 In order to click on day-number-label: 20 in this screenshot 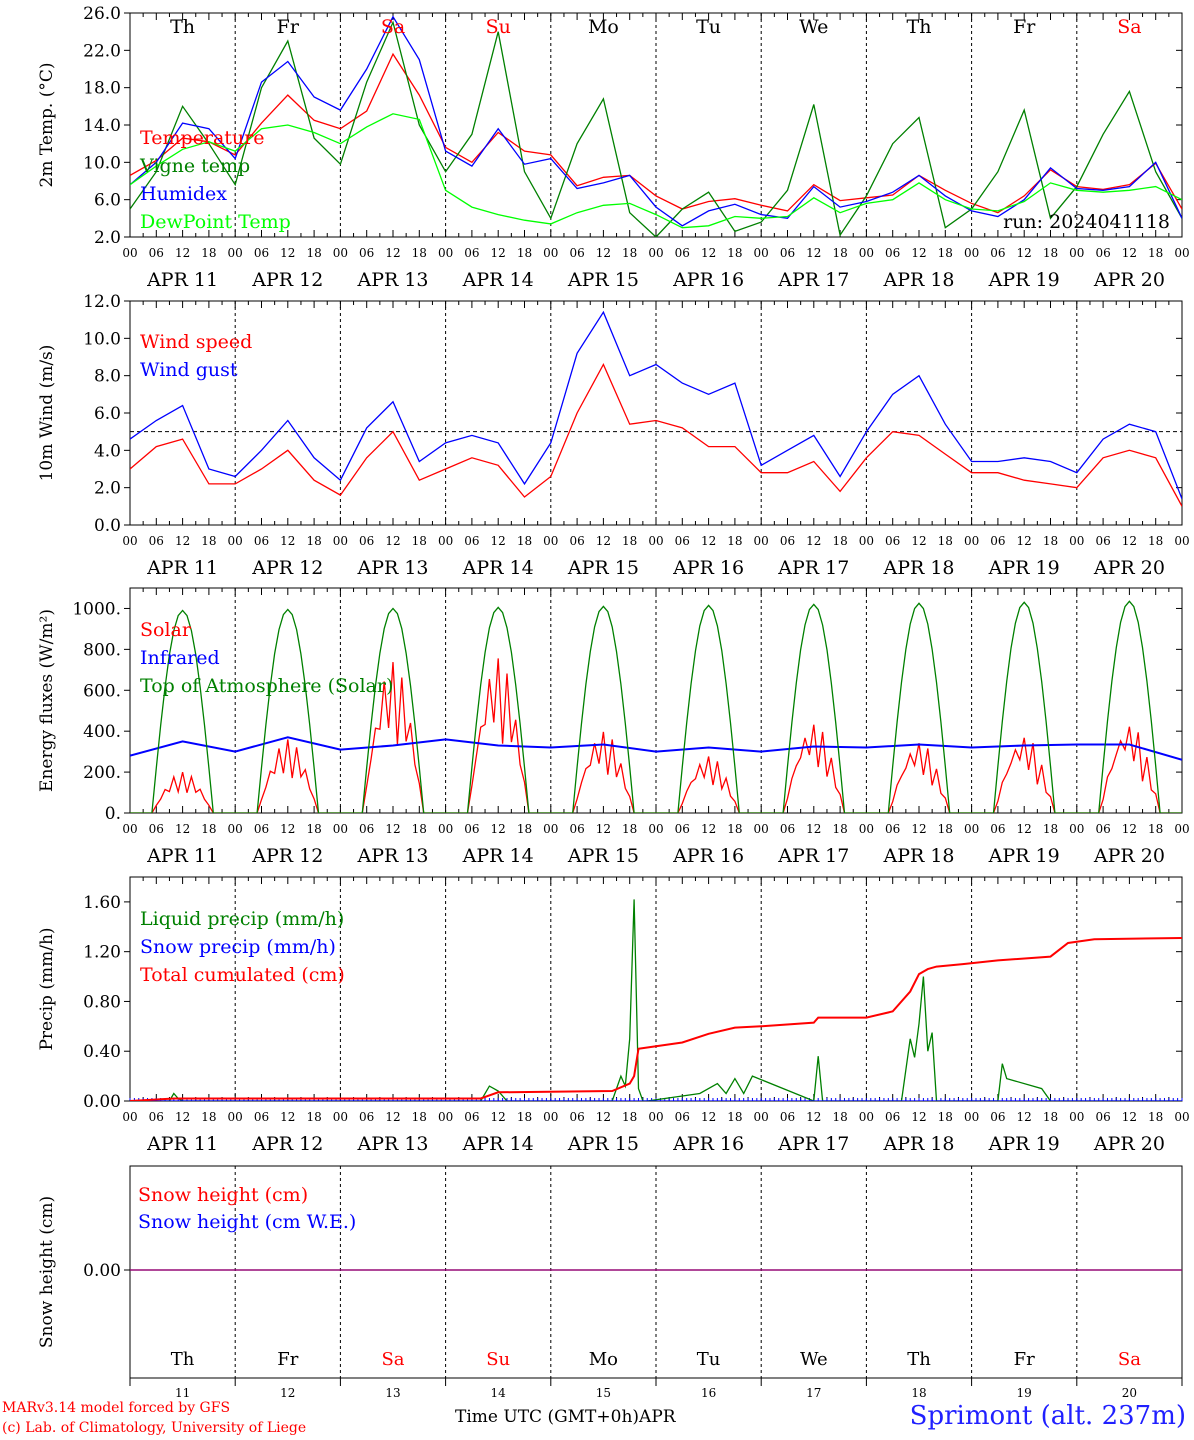, I will do `click(1129, 1393)`.